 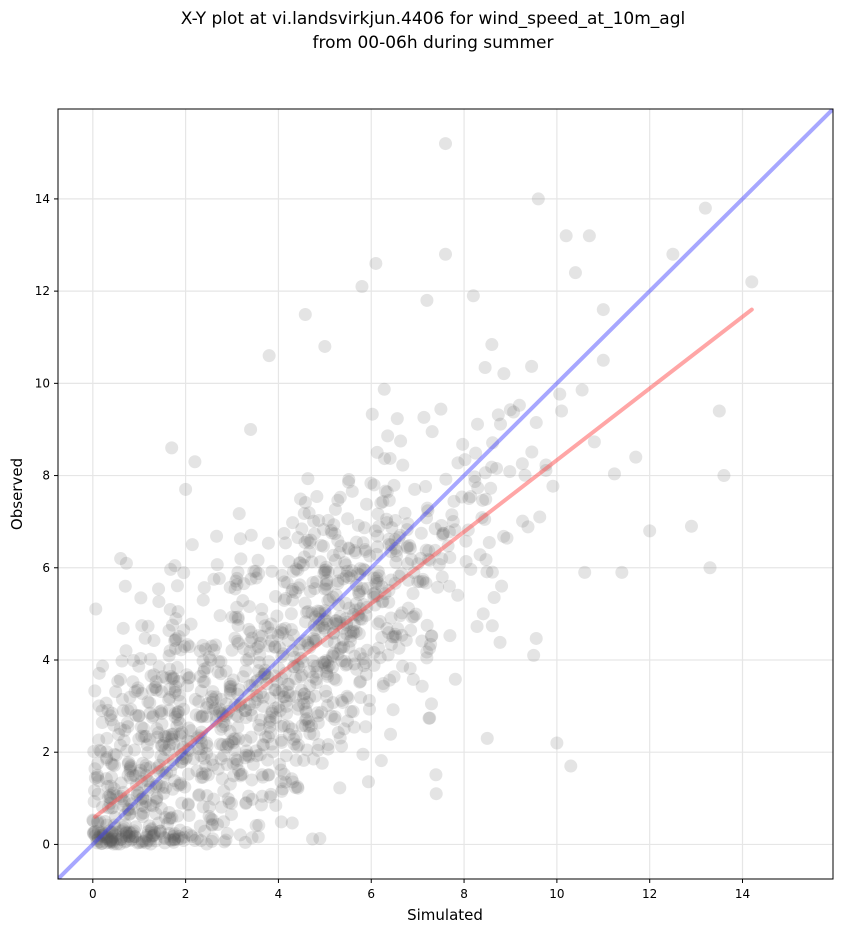 What do you see at coordinates (556, 894) in the screenshot?
I see `x-tick-label: 10` at bounding box center [556, 894].